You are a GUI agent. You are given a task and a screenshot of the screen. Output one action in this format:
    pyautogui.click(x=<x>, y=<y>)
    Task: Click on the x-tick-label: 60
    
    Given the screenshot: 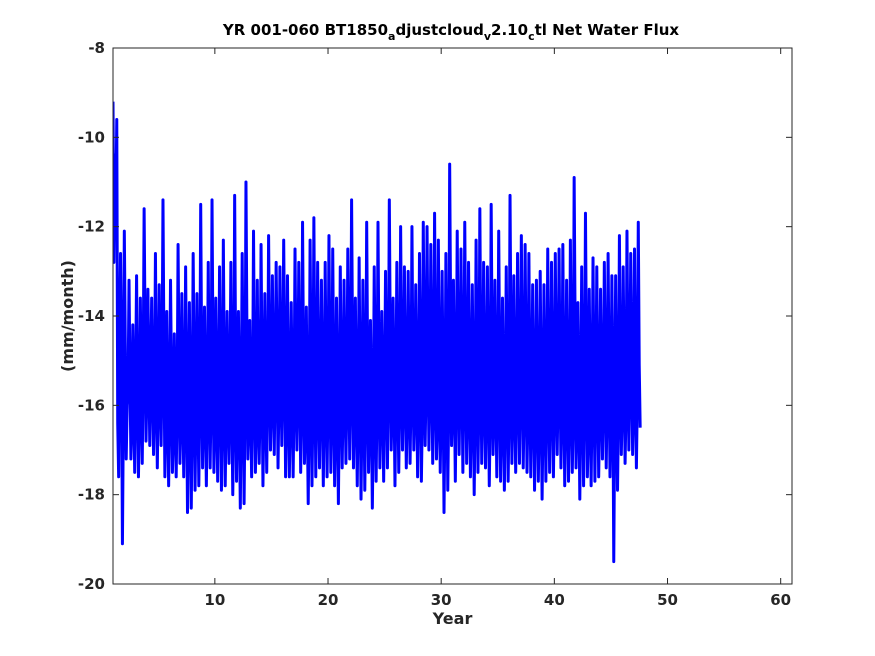 What is the action you would take?
    pyautogui.click(x=780, y=600)
    